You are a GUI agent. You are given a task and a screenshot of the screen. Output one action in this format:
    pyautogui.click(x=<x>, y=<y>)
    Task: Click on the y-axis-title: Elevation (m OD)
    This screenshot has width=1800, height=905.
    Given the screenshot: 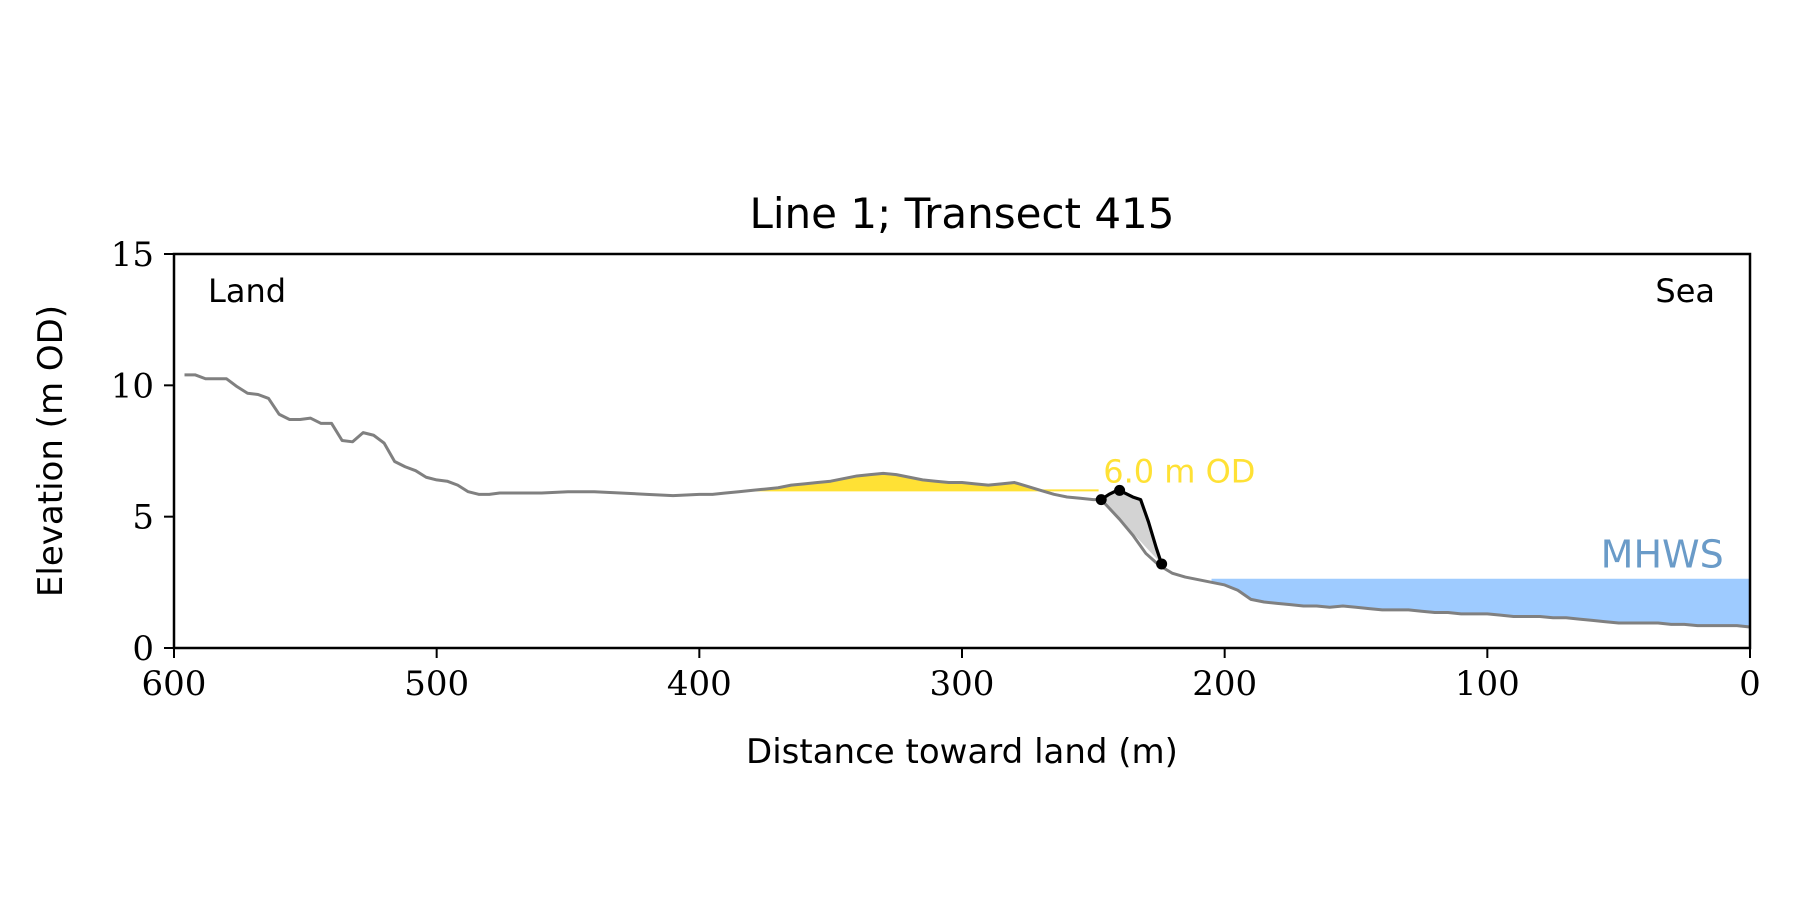 What is the action you would take?
    pyautogui.click(x=51, y=451)
    